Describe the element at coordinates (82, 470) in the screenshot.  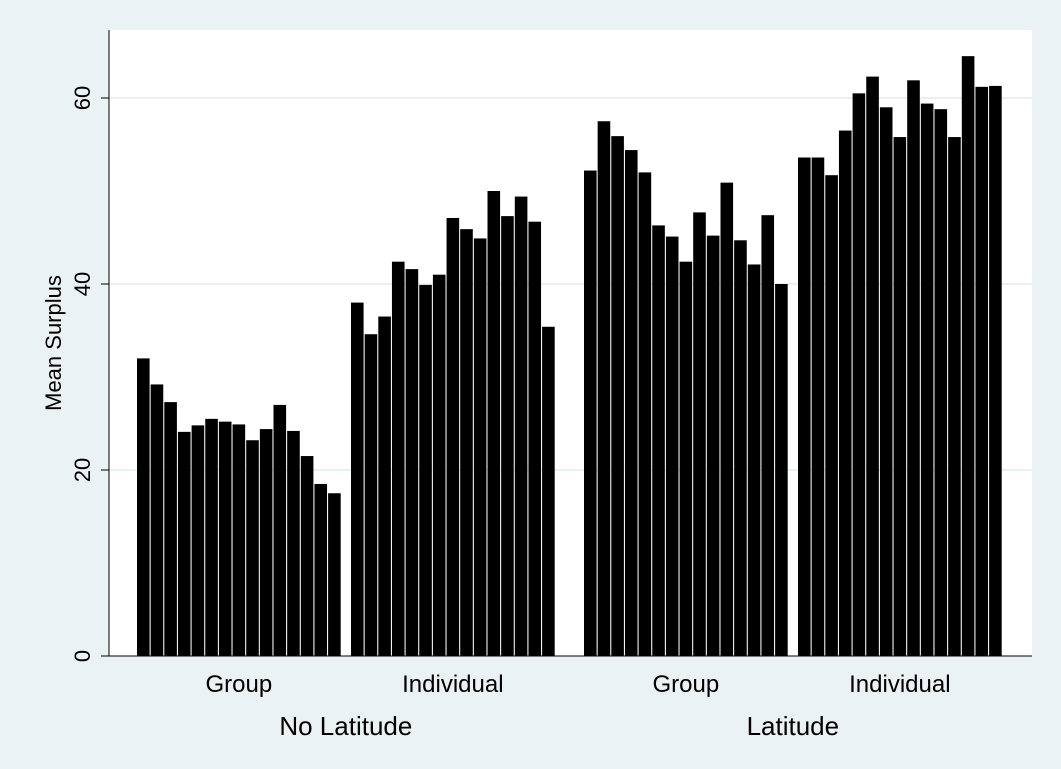
I see `y-tick-label: 20` at that location.